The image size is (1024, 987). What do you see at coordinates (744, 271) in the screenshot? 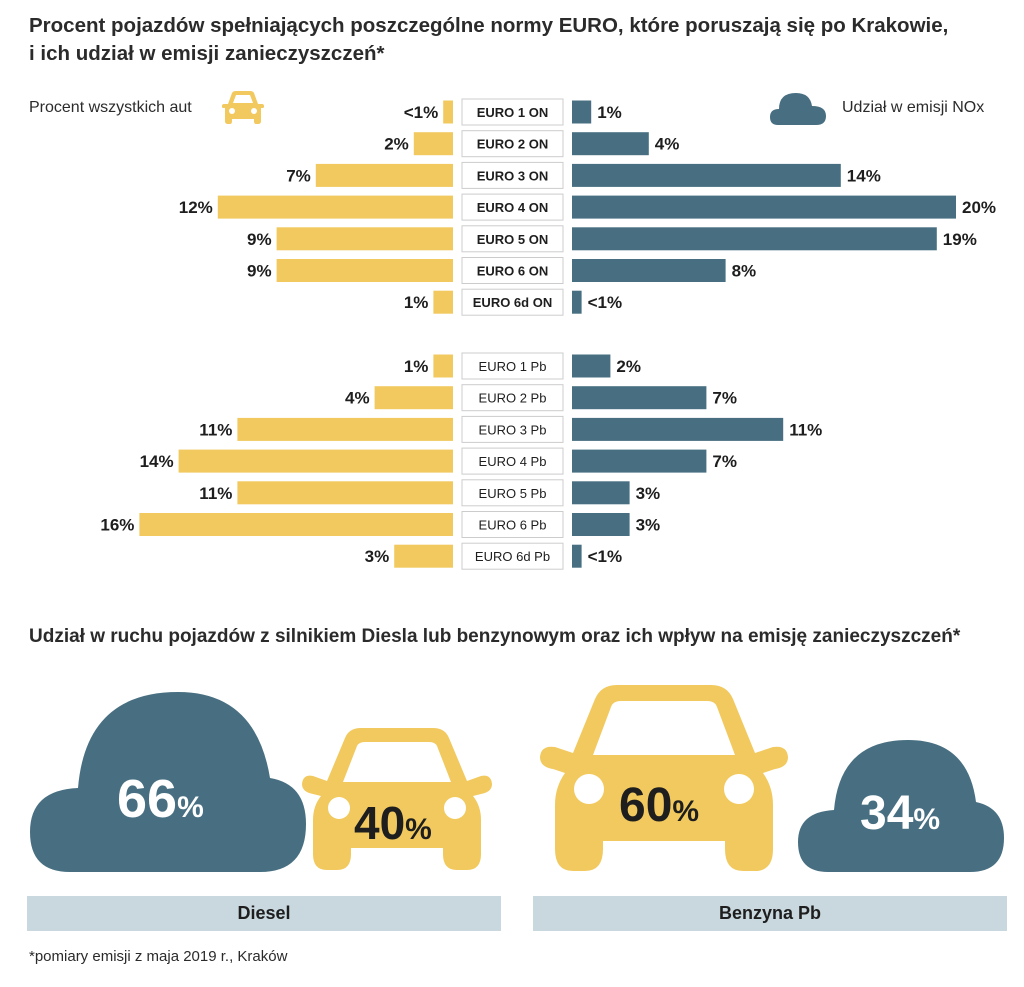
I see `emission-value-label: 8%` at bounding box center [744, 271].